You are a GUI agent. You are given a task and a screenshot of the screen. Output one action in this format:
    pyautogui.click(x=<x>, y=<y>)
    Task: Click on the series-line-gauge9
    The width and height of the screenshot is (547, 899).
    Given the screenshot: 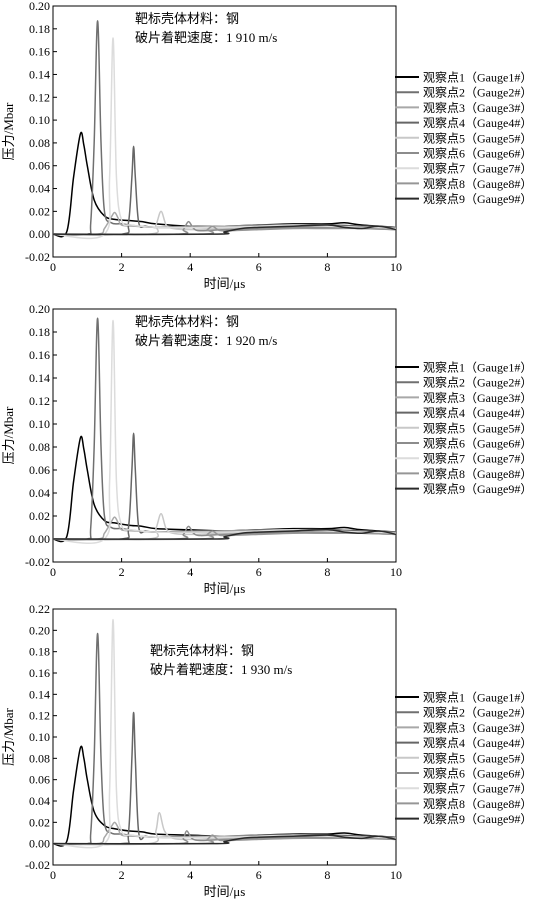 What is the action you would take?
    pyautogui.click(x=224, y=230)
    